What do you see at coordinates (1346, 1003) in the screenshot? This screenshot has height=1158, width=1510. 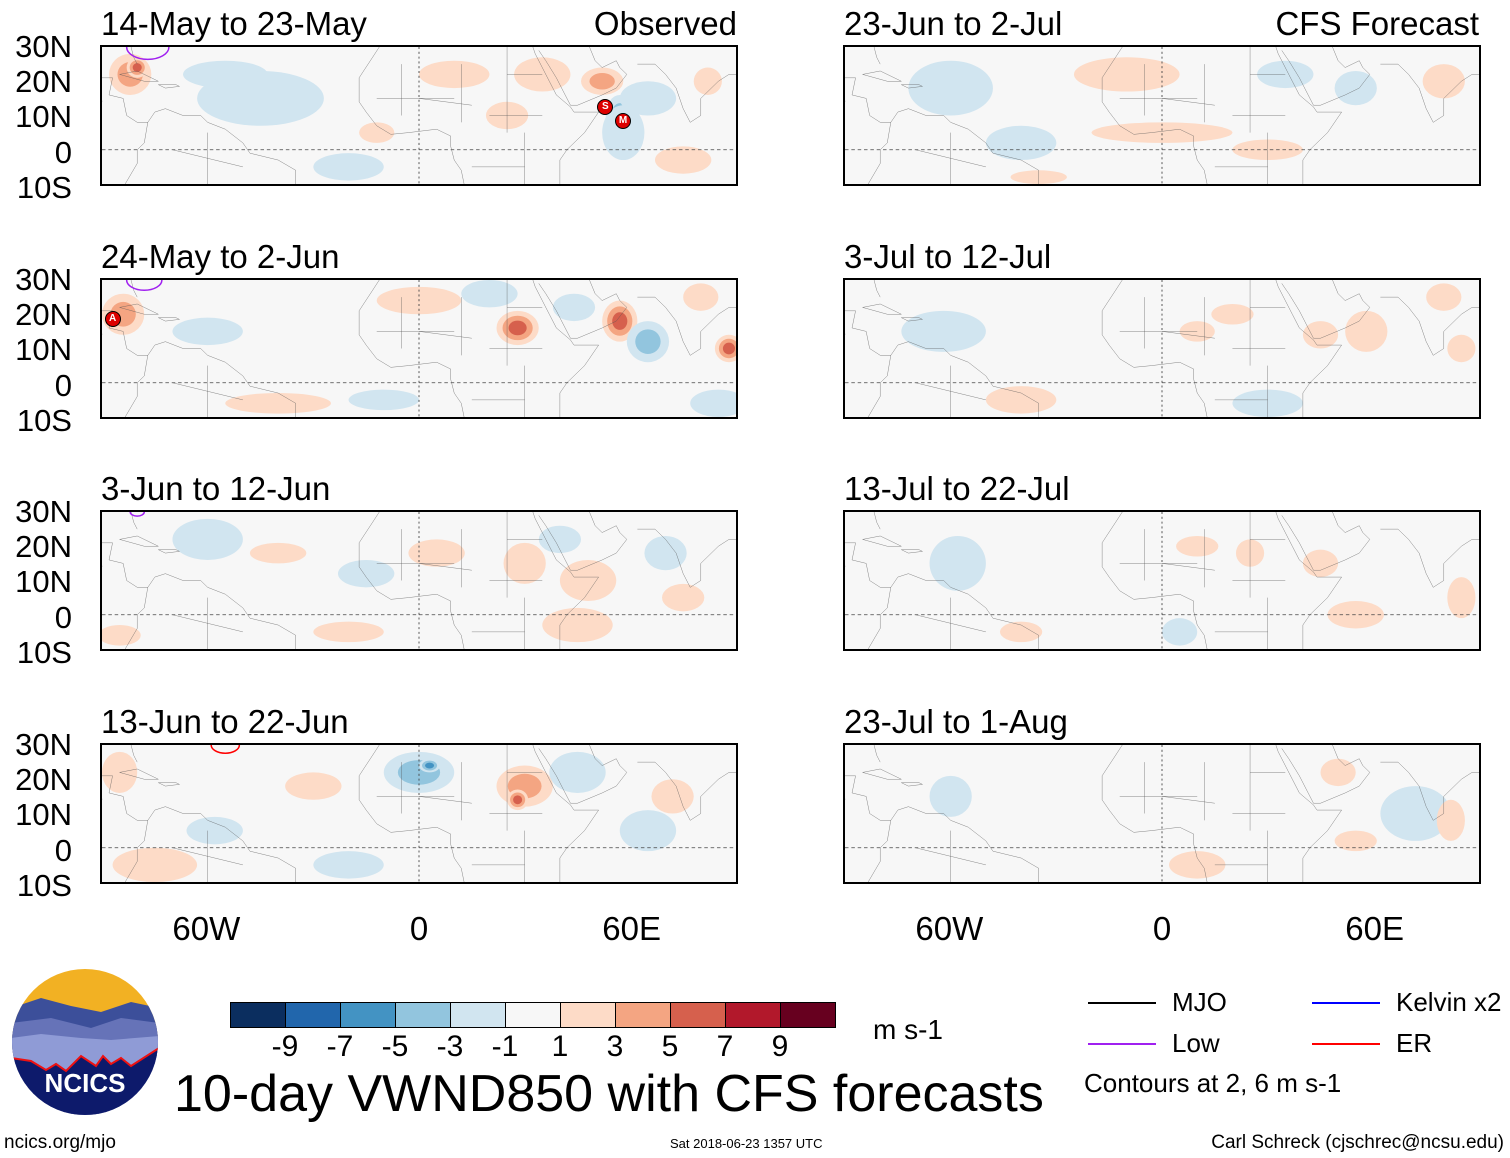 I see `legend-line` at bounding box center [1346, 1003].